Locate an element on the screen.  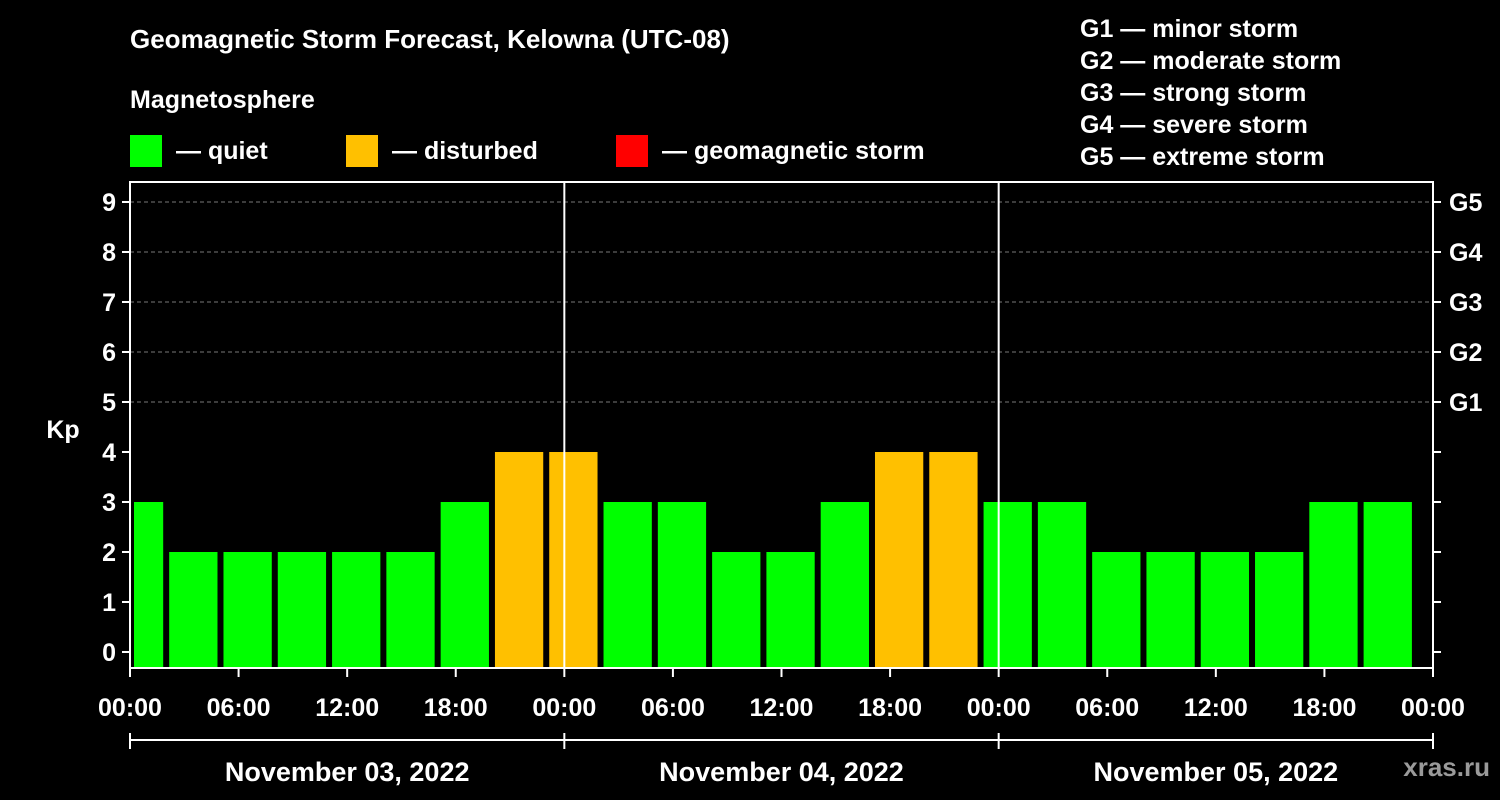
storm-scale-g1: G1 — minor storm is located at coordinates (1189, 29).